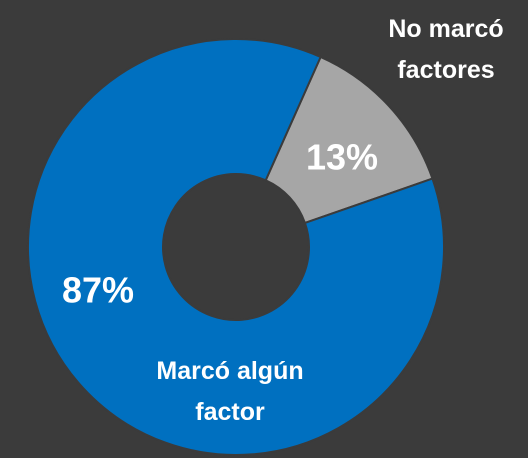 This screenshot has width=528, height=458. What do you see at coordinates (98, 290) in the screenshot?
I see `value-label: 87%` at bounding box center [98, 290].